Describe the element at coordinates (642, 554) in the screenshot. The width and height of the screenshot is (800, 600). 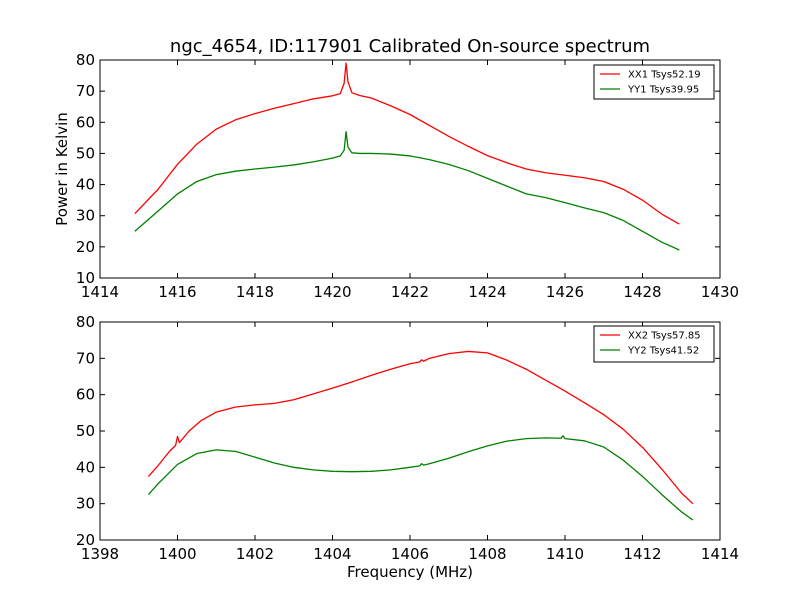
I see `x-tick-label: 1412` at that location.